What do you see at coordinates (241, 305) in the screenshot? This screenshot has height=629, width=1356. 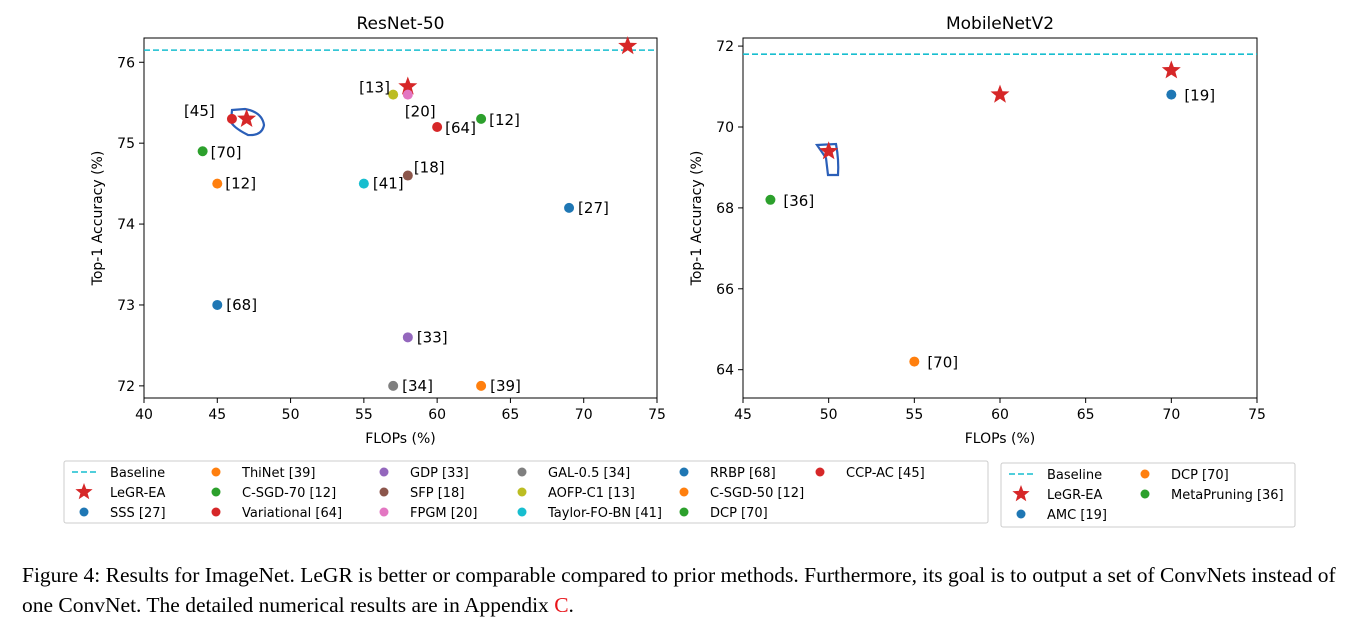 I see `point-label: [68]` at bounding box center [241, 305].